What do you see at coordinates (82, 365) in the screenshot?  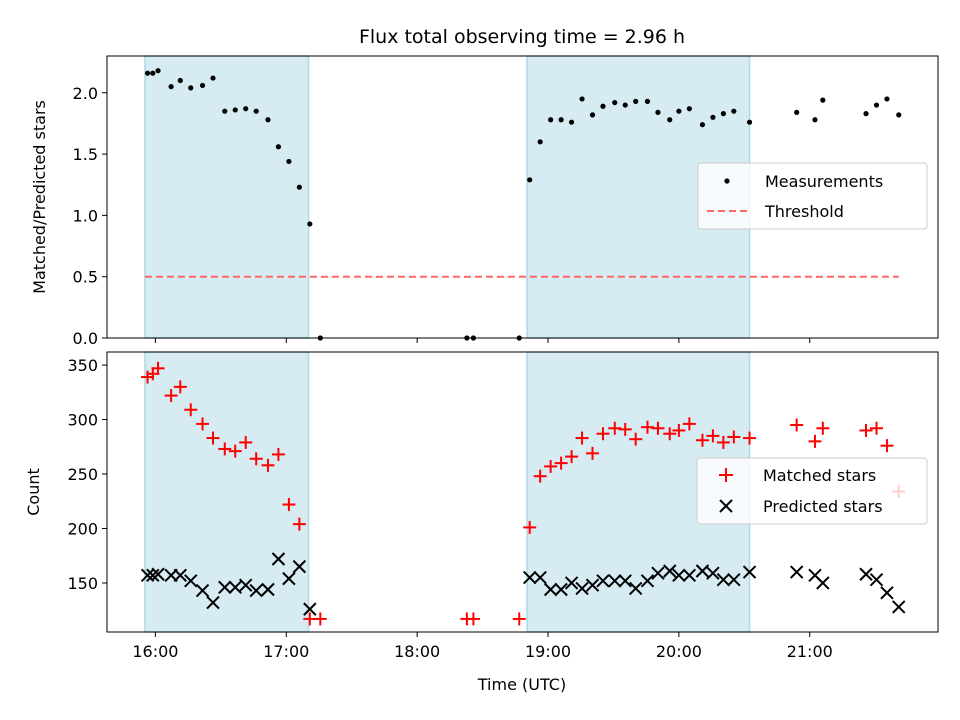 I see `bottom-y-tick-label: 350` at bounding box center [82, 365].